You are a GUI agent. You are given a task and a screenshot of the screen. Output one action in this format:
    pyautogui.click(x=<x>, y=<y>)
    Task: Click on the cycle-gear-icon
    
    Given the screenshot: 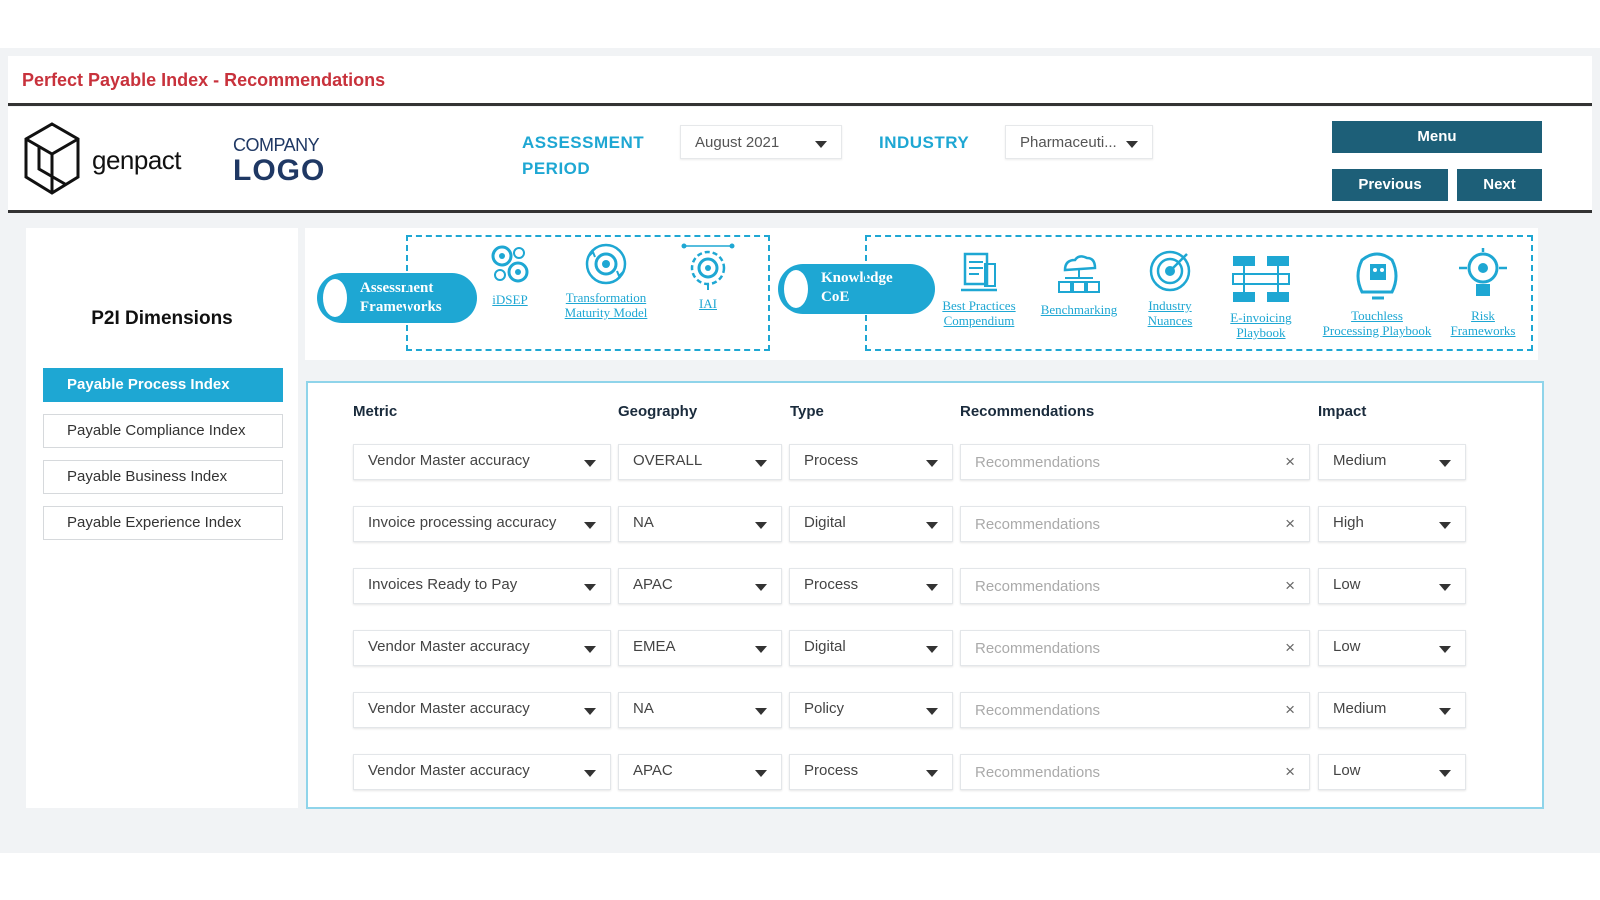 What is the action you would take?
    pyautogui.click(x=606, y=264)
    